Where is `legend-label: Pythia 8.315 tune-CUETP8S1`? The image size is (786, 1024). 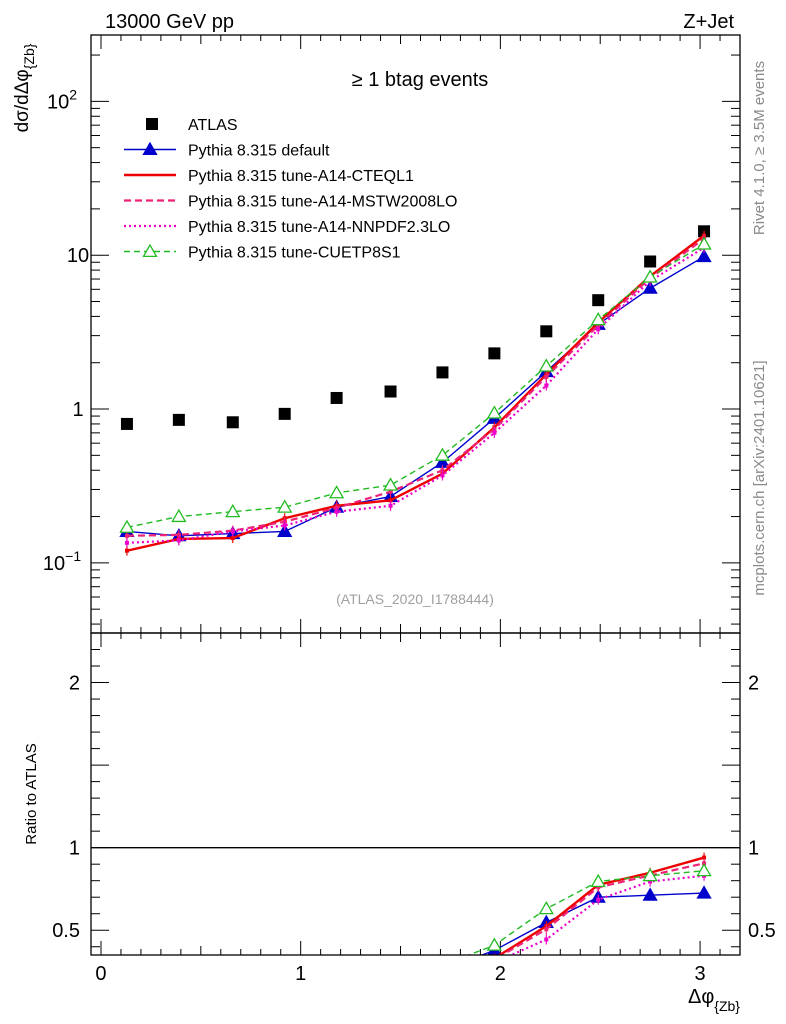
legend-label: Pythia 8.315 tune-CUETP8S1 is located at coordinates (294, 253).